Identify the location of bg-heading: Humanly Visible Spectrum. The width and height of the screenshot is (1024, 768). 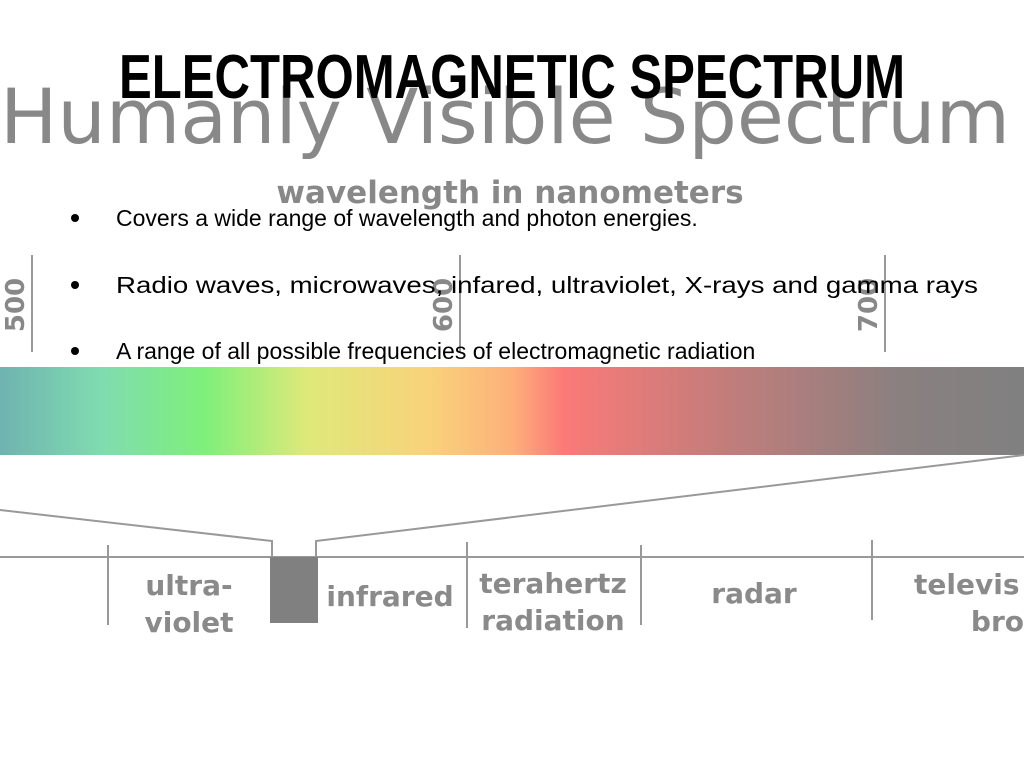
(505, 116).